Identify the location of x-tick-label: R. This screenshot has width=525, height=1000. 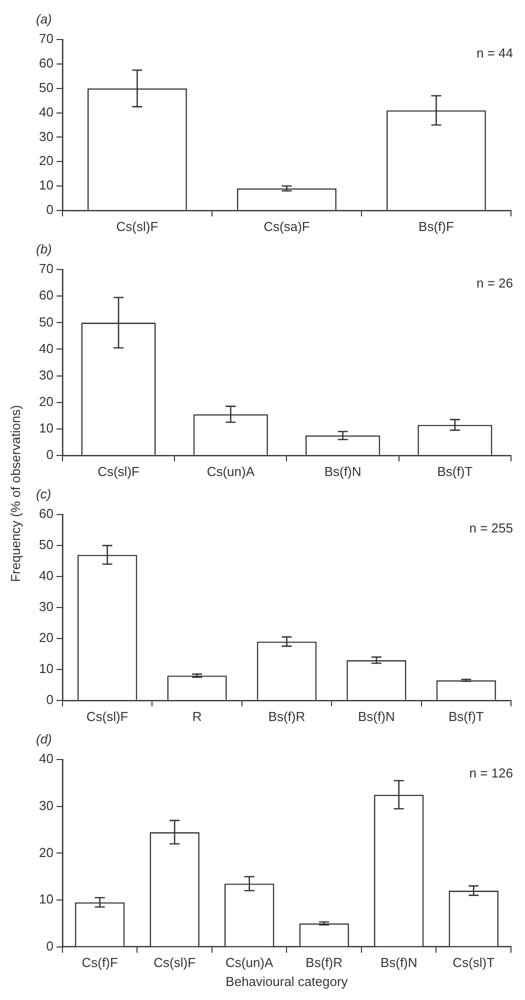
(197, 716).